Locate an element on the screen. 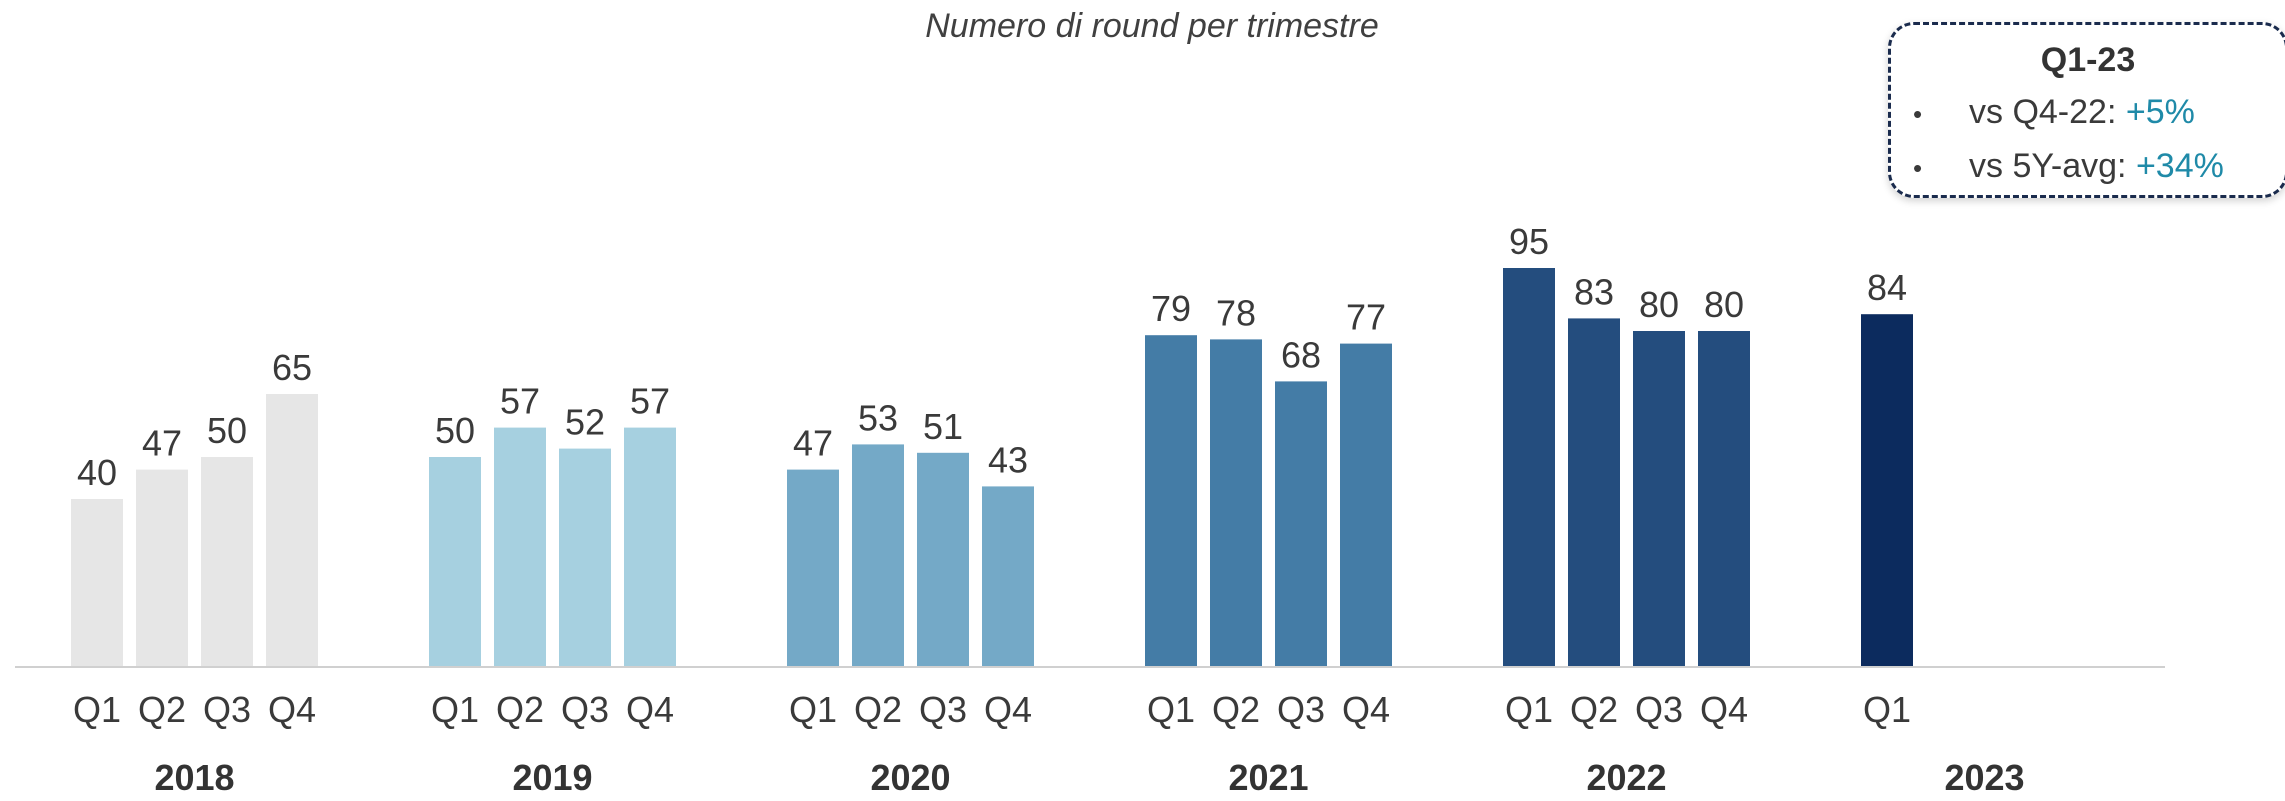 This screenshot has height=801, width=2285. bar-2018-q4 is located at coordinates (292, 530).